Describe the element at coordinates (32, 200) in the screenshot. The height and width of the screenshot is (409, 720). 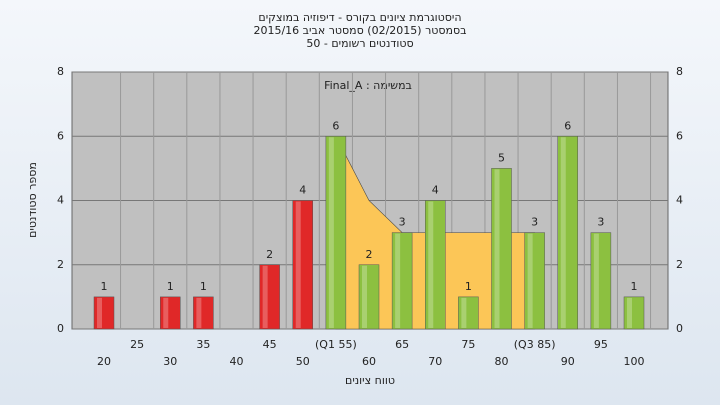
I see `y-axis-label: מספר סטודנטים` at that location.